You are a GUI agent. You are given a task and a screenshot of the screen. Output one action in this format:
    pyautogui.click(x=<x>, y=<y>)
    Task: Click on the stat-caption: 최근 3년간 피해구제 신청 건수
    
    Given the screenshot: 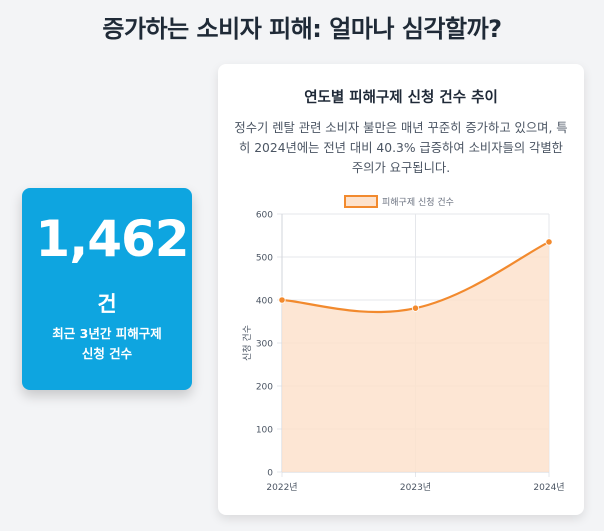 What is the action you would take?
    pyautogui.click(x=107, y=343)
    